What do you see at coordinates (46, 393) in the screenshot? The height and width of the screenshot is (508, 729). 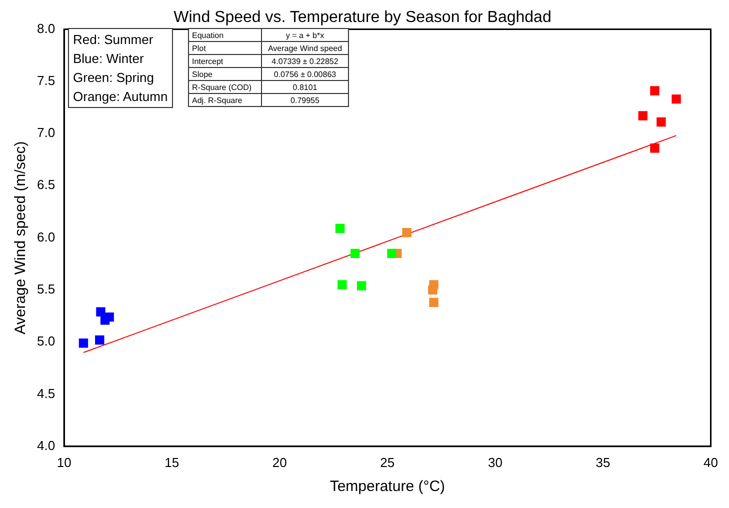 I see `y-tick-label: 4.5` at bounding box center [46, 393].